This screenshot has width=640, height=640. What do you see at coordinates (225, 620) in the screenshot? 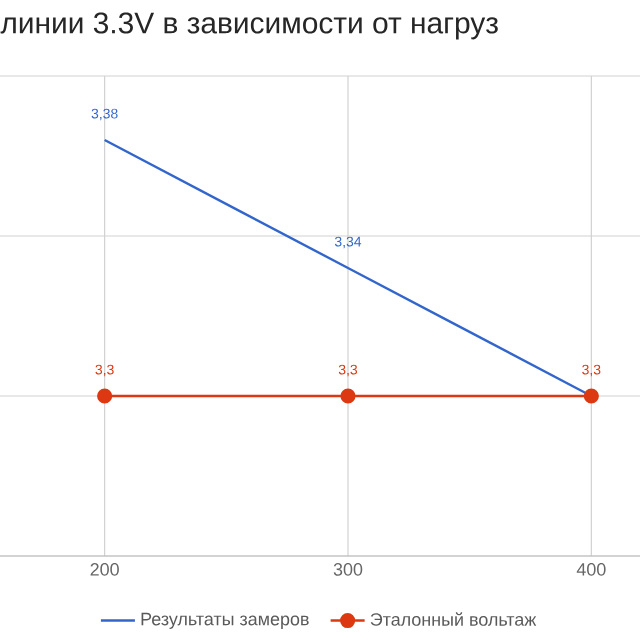
I see `legend-label: Результаты замеров` at bounding box center [225, 620].